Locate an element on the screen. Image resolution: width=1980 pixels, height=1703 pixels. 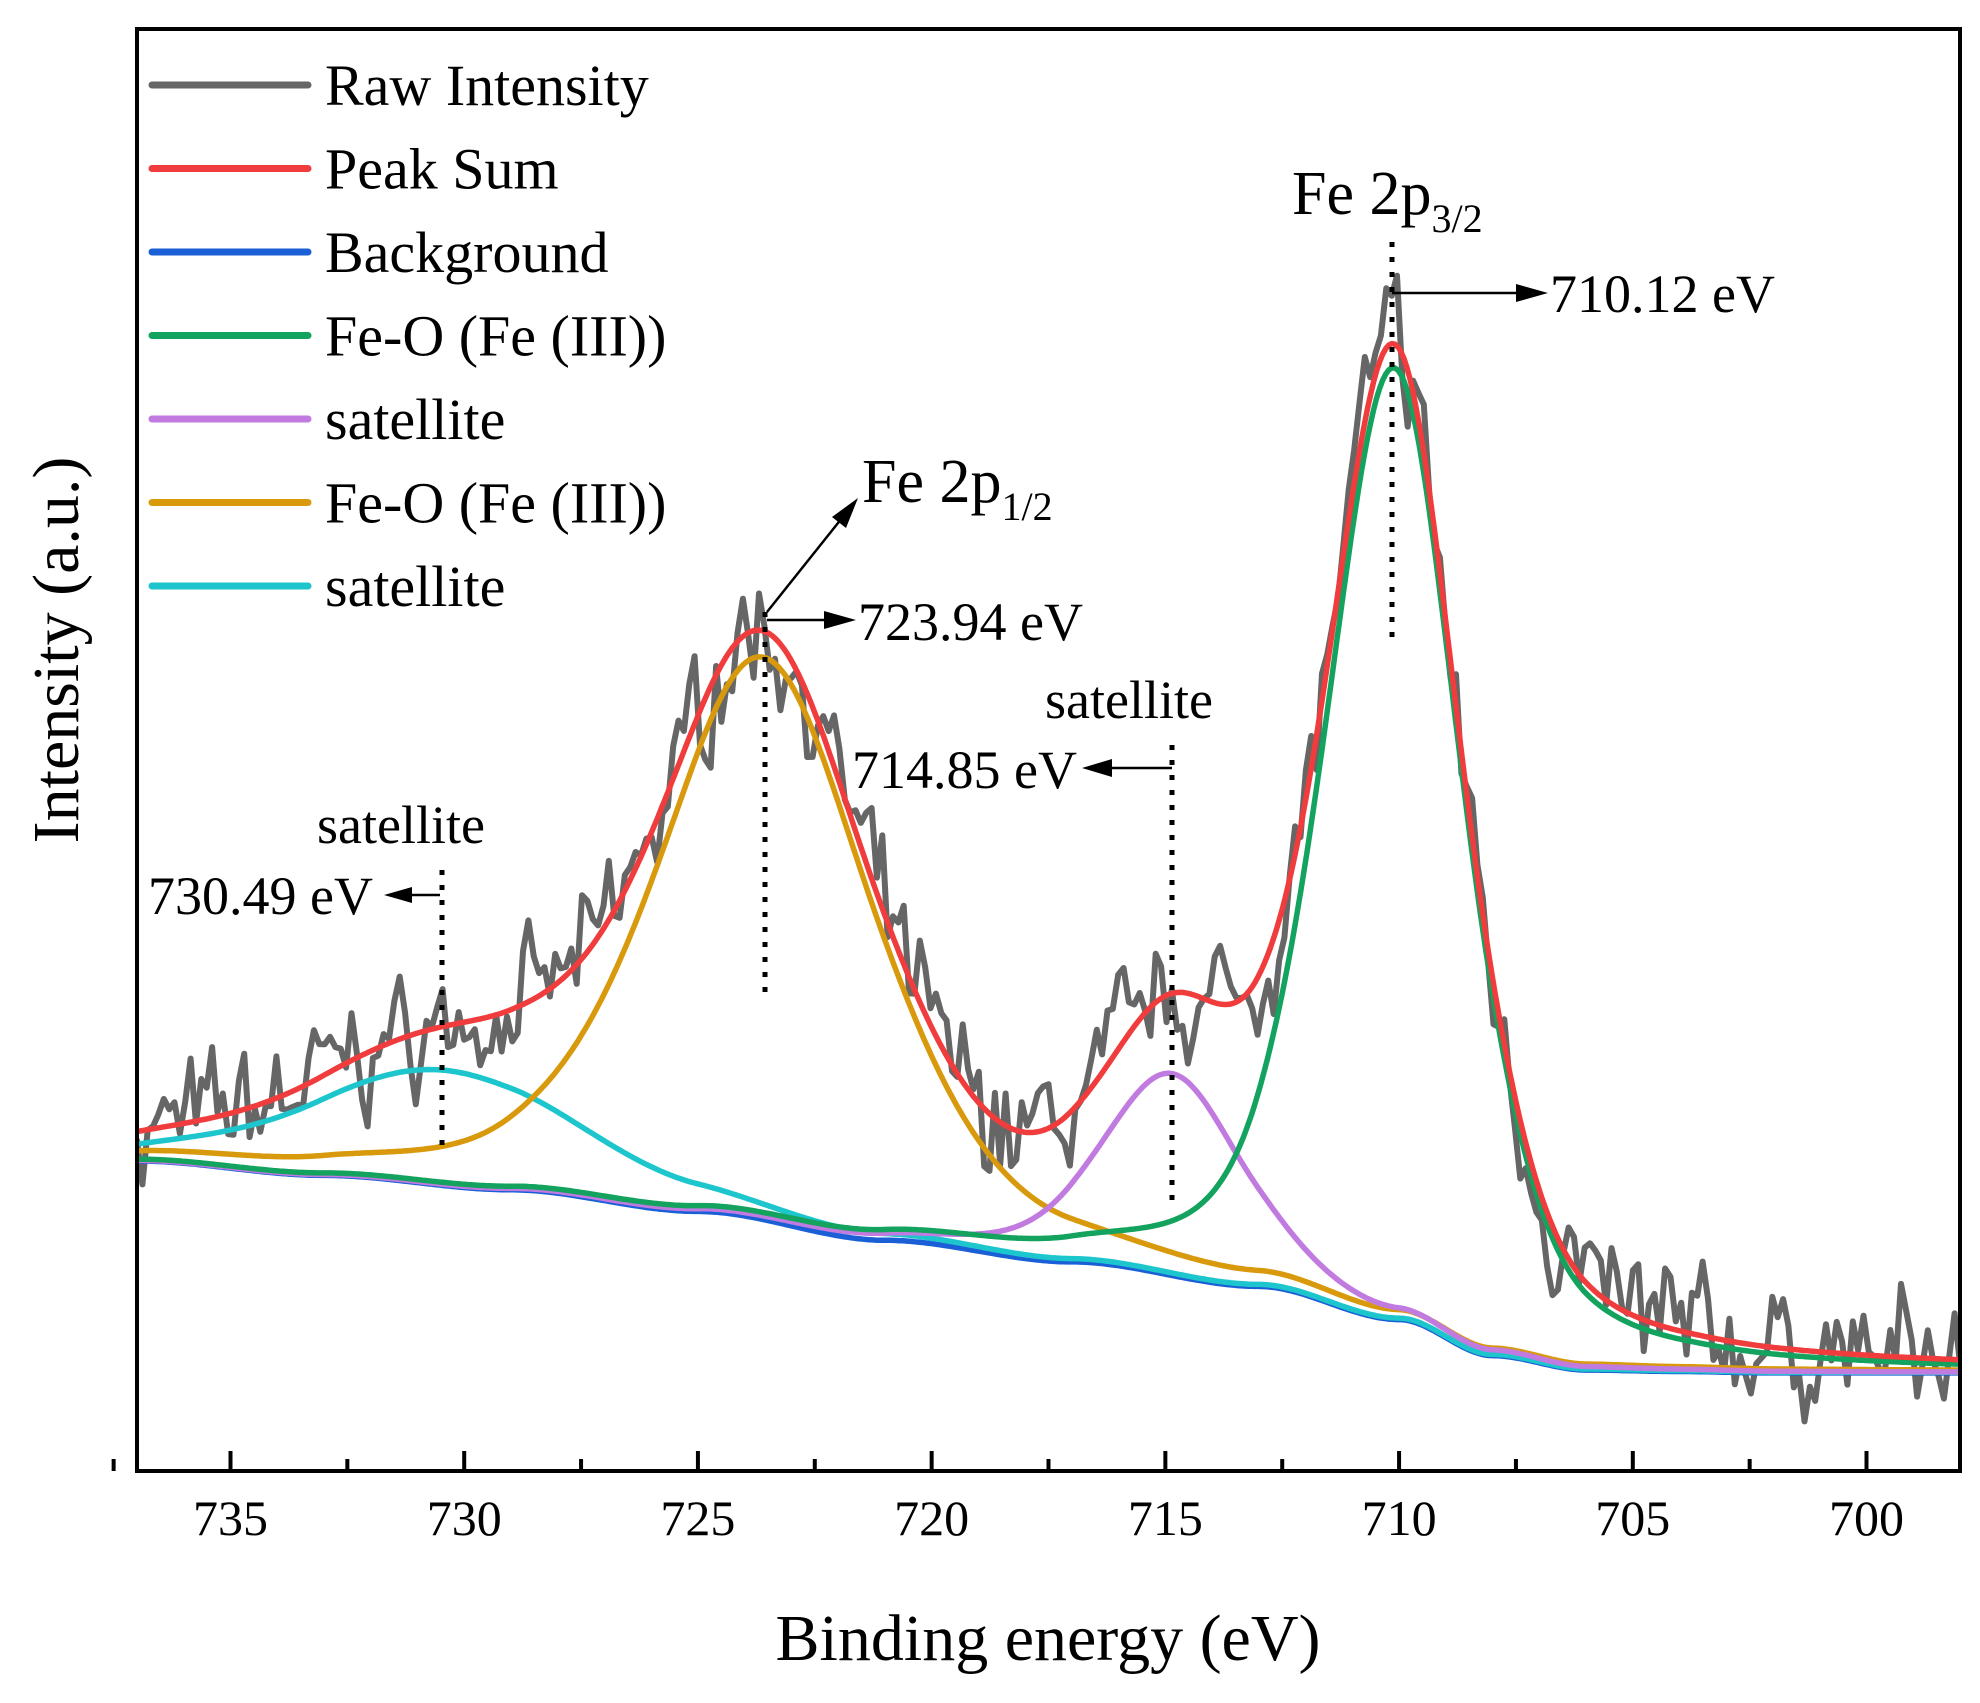
legend-label-bg: Background is located at coordinates (467, 252).